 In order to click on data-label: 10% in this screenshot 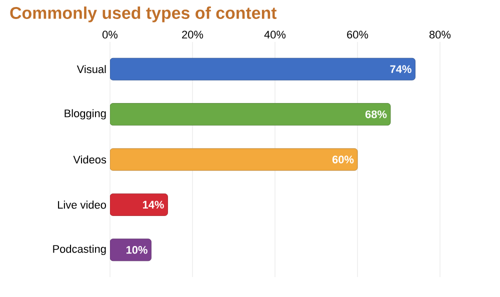, I will do `click(137, 250)`.